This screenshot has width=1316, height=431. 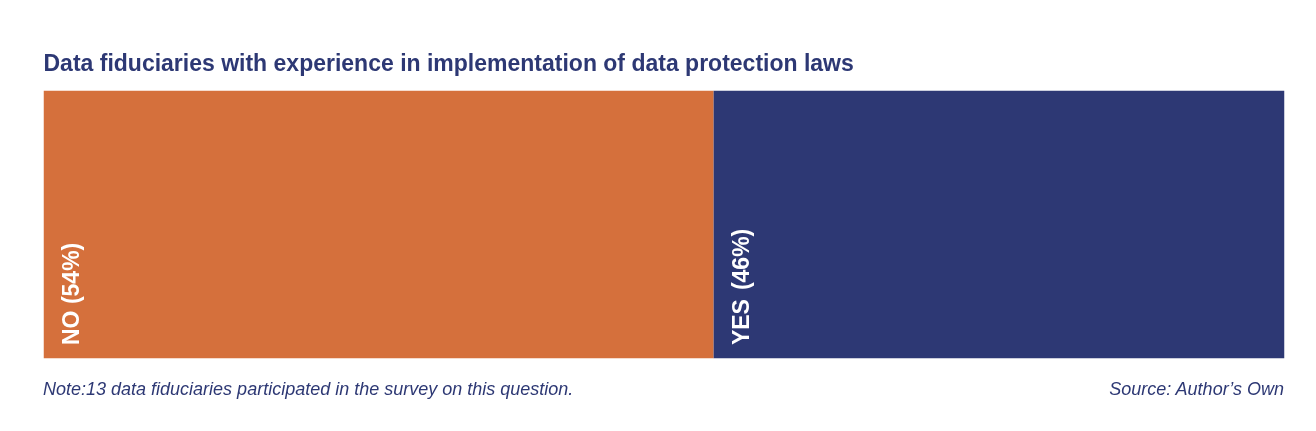 What do you see at coordinates (1196, 389) in the screenshot?
I see `source-note: Source: Author’s Own` at bounding box center [1196, 389].